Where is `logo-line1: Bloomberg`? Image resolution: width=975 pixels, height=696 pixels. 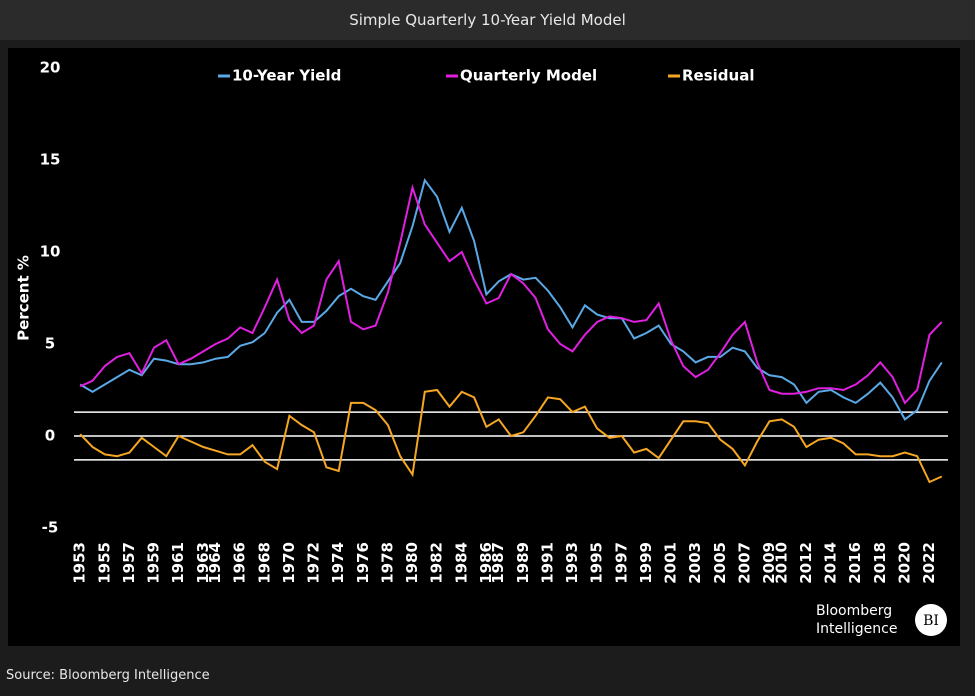 logo-line1: Bloomberg is located at coordinates (854, 611).